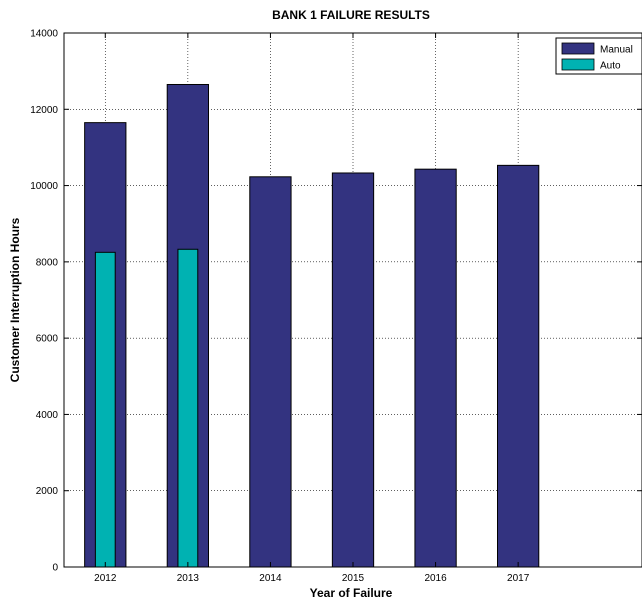  I want to click on y-tick-label: 8000, so click(47, 262).